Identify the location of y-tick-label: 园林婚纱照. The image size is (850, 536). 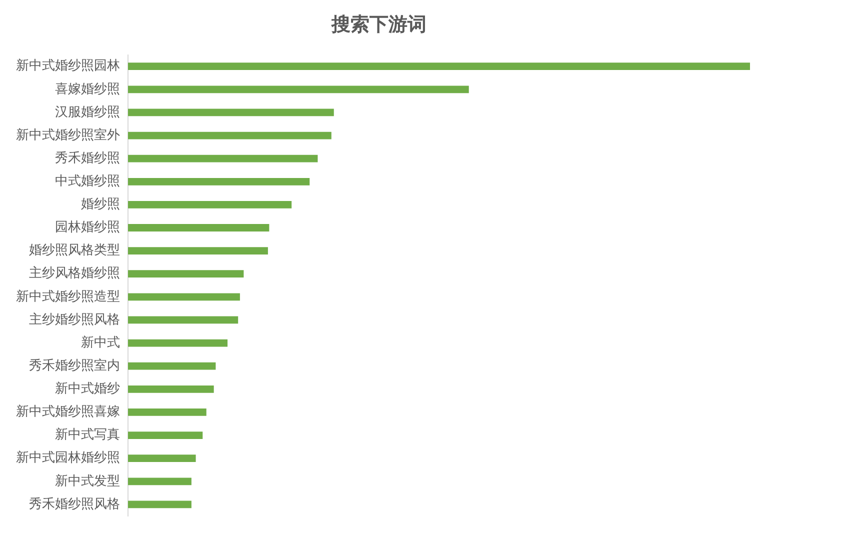
(87, 228).